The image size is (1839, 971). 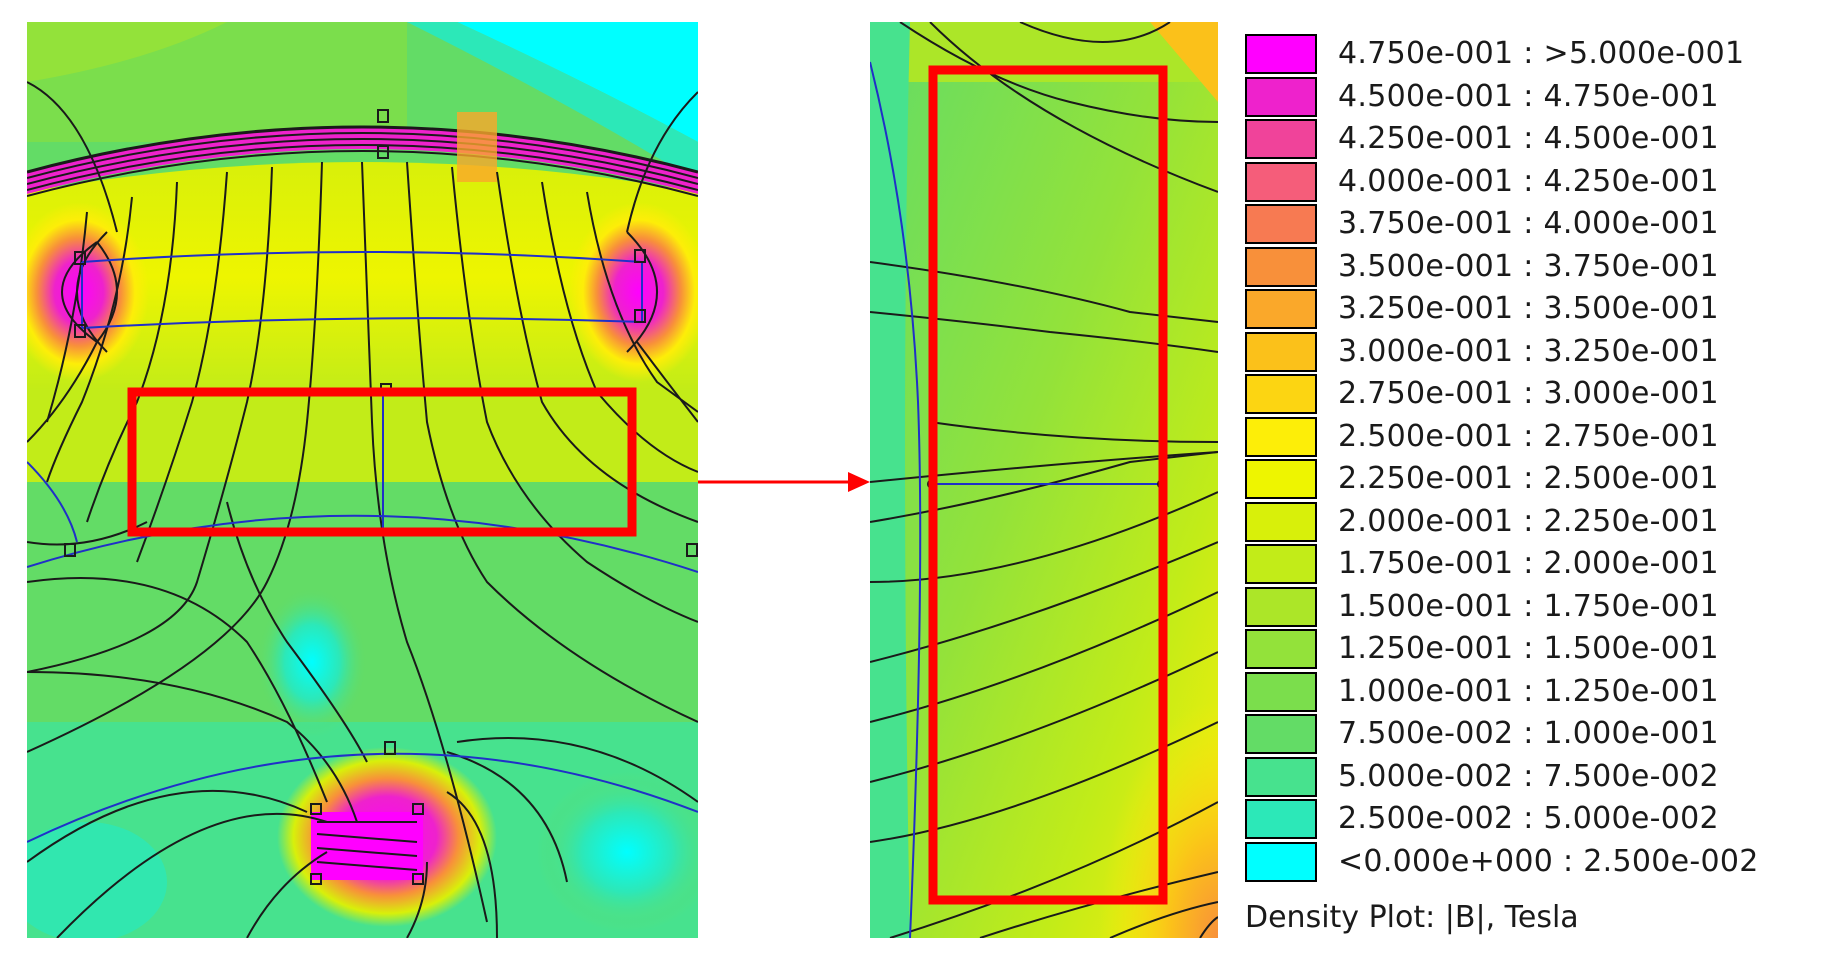 I want to click on legend-item: 1.750e-001 : 2.000e-001, so click(x=1540, y=565).